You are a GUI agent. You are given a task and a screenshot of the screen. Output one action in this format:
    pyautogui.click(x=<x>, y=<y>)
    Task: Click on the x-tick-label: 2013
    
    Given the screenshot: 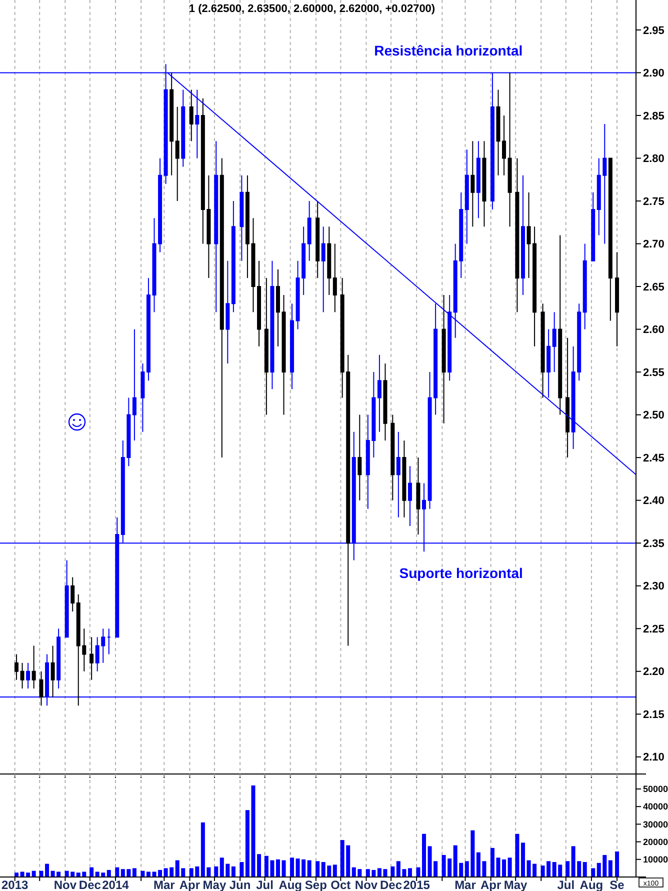 What is the action you would take?
    pyautogui.click(x=15, y=884)
    